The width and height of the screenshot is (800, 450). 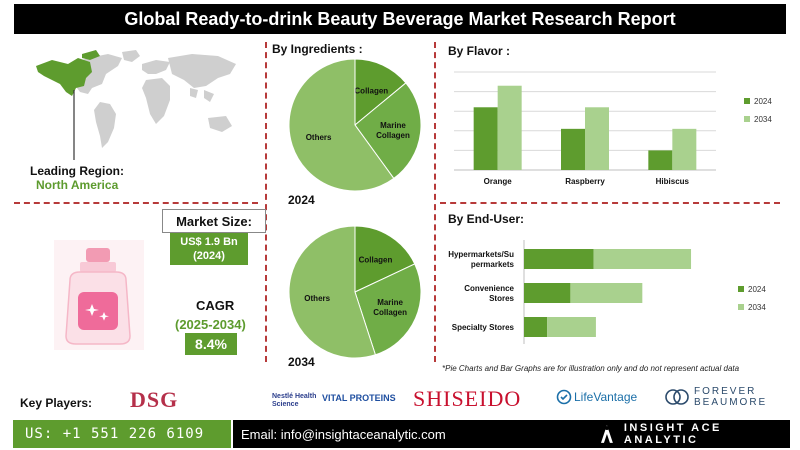 I want to click on footer-phone: US: +1 551 226 6109, so click(x=122, y=434).